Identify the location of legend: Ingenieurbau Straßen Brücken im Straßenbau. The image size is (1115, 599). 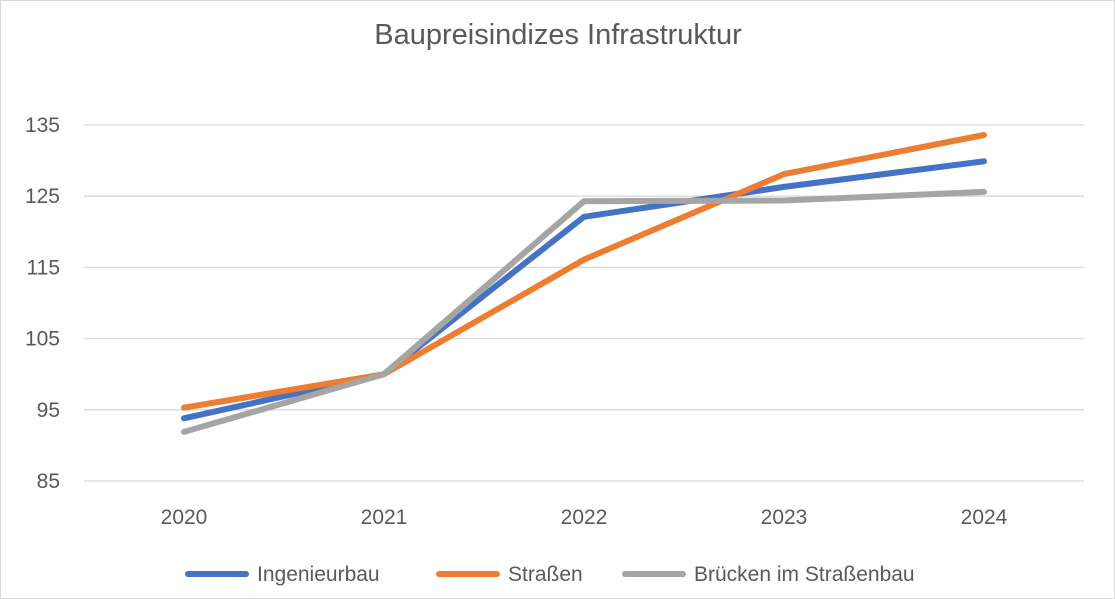
(550, 574).